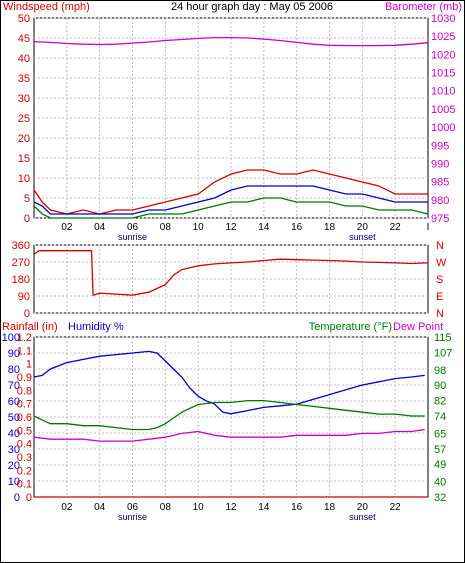  What do you see at coordinates (440, 183) in the screenshot?
I see `barometer-tick-label: 985` at bounding box center [440, 183].